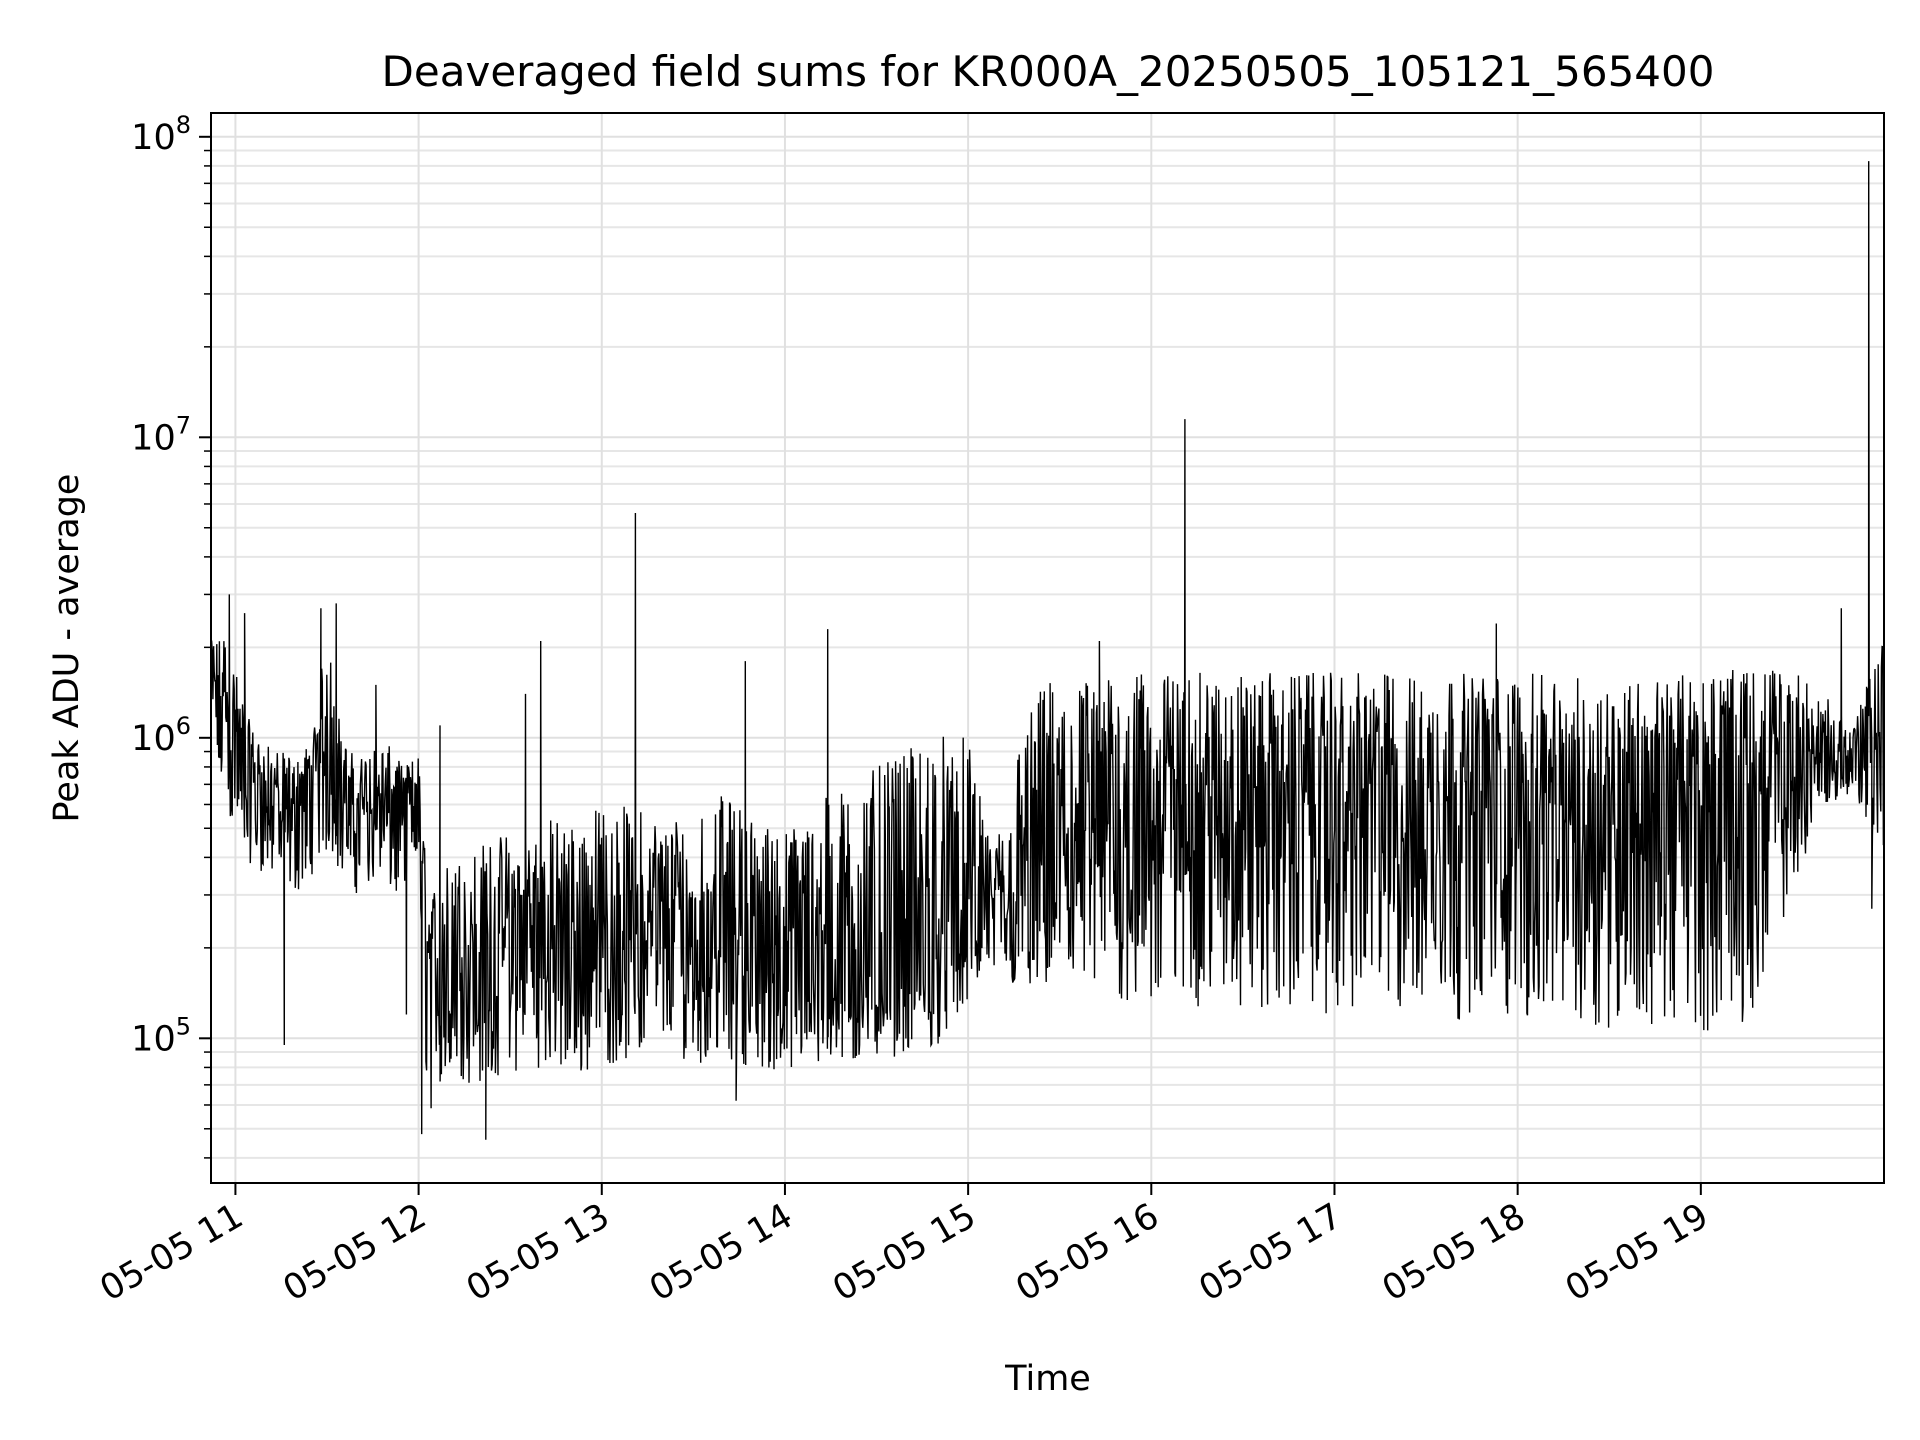 The height and width of the screenshot is (1440, 1920). Describe the element at coordinates (161, 1035) in the screenshot. I see `y-tick-label: 10⁵` at that location.